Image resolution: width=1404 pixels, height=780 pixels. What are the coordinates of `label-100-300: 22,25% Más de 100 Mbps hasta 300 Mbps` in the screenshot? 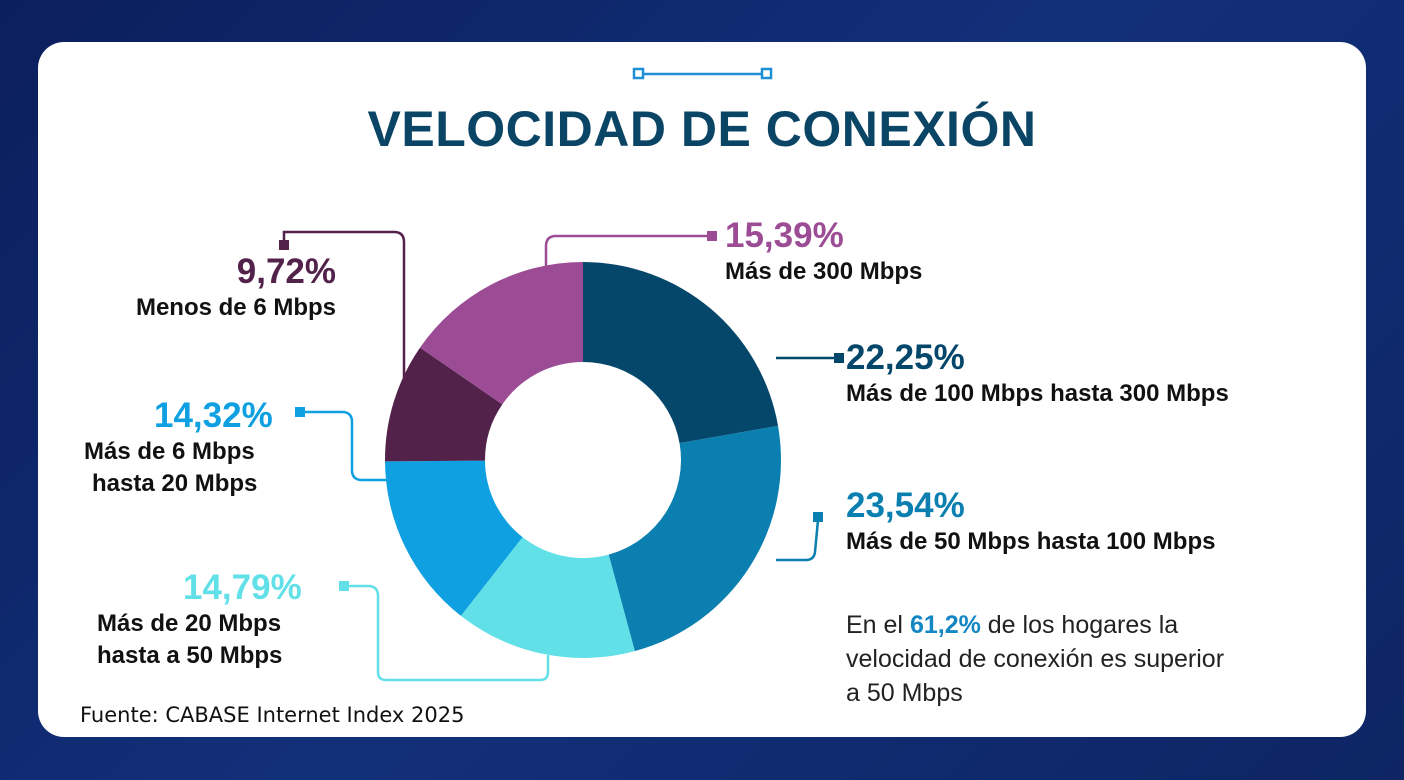 It's located at (1037, 374).